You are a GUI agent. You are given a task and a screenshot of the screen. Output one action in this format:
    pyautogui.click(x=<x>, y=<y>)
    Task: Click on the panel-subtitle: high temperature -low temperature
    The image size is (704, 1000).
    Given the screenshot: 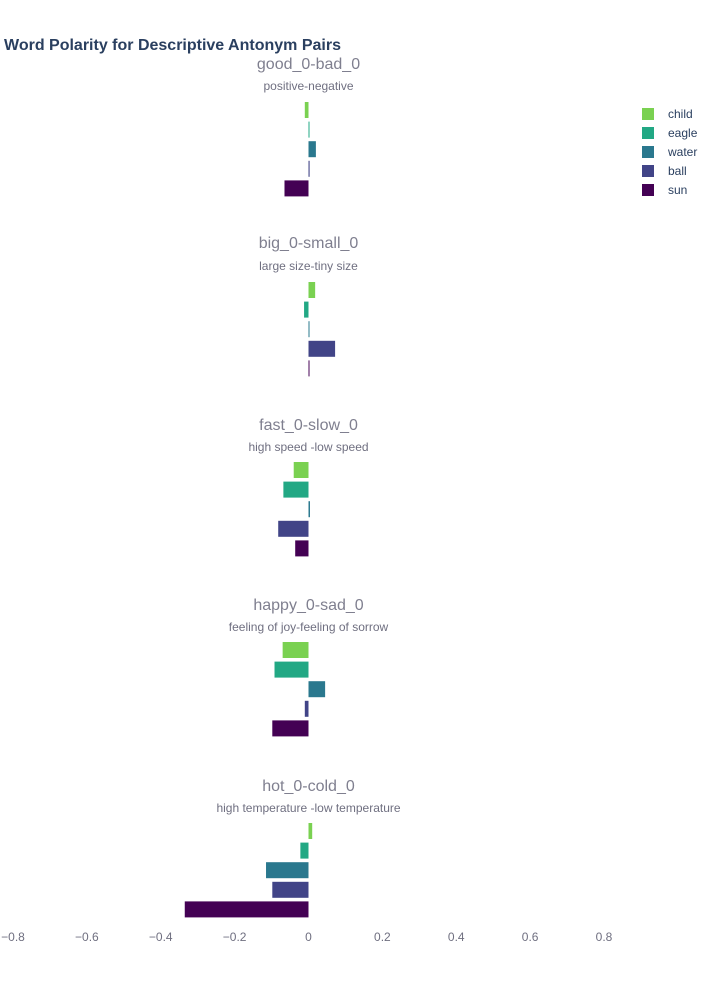 What is the action you would take?
    pyautogui.click(x=308, y=808)
    